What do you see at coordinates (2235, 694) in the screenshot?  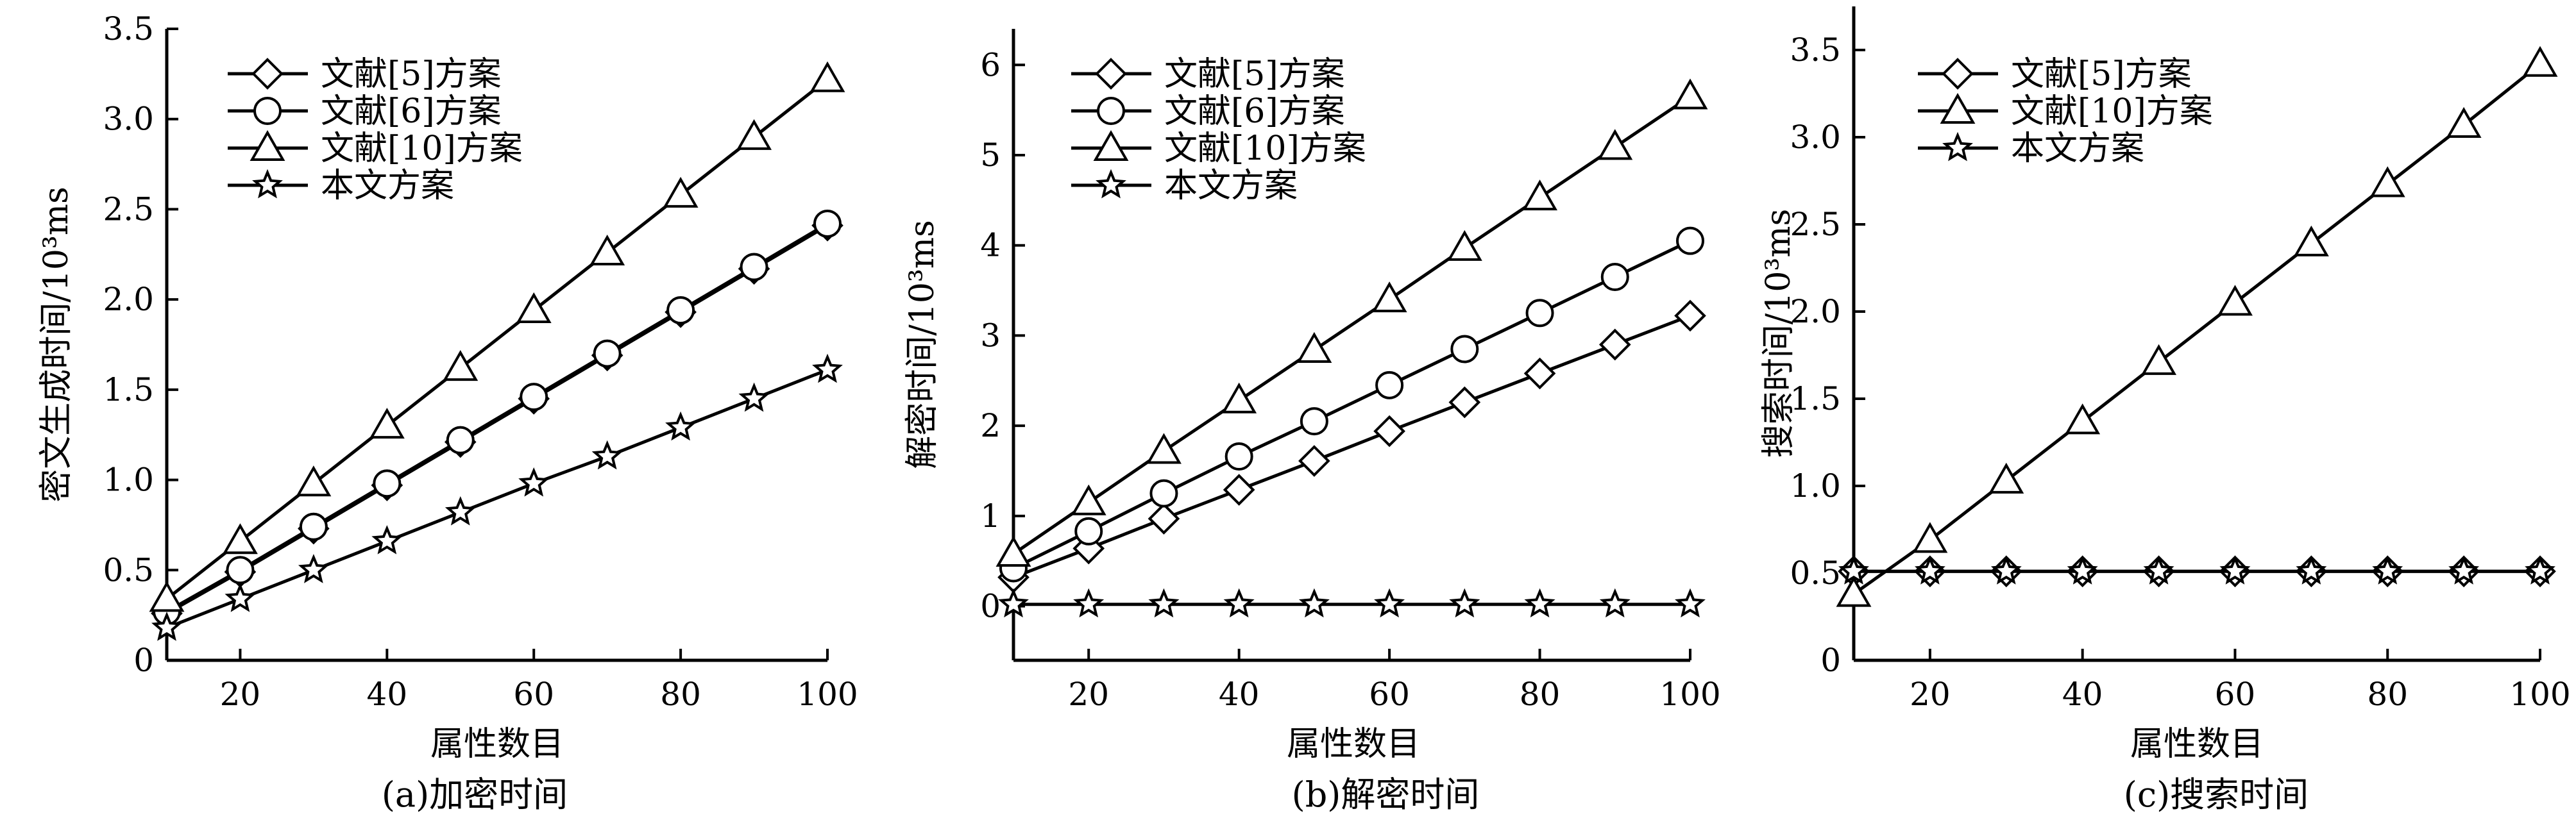 I see `x-tick-label: 60` at bounding box center [2235, 694].